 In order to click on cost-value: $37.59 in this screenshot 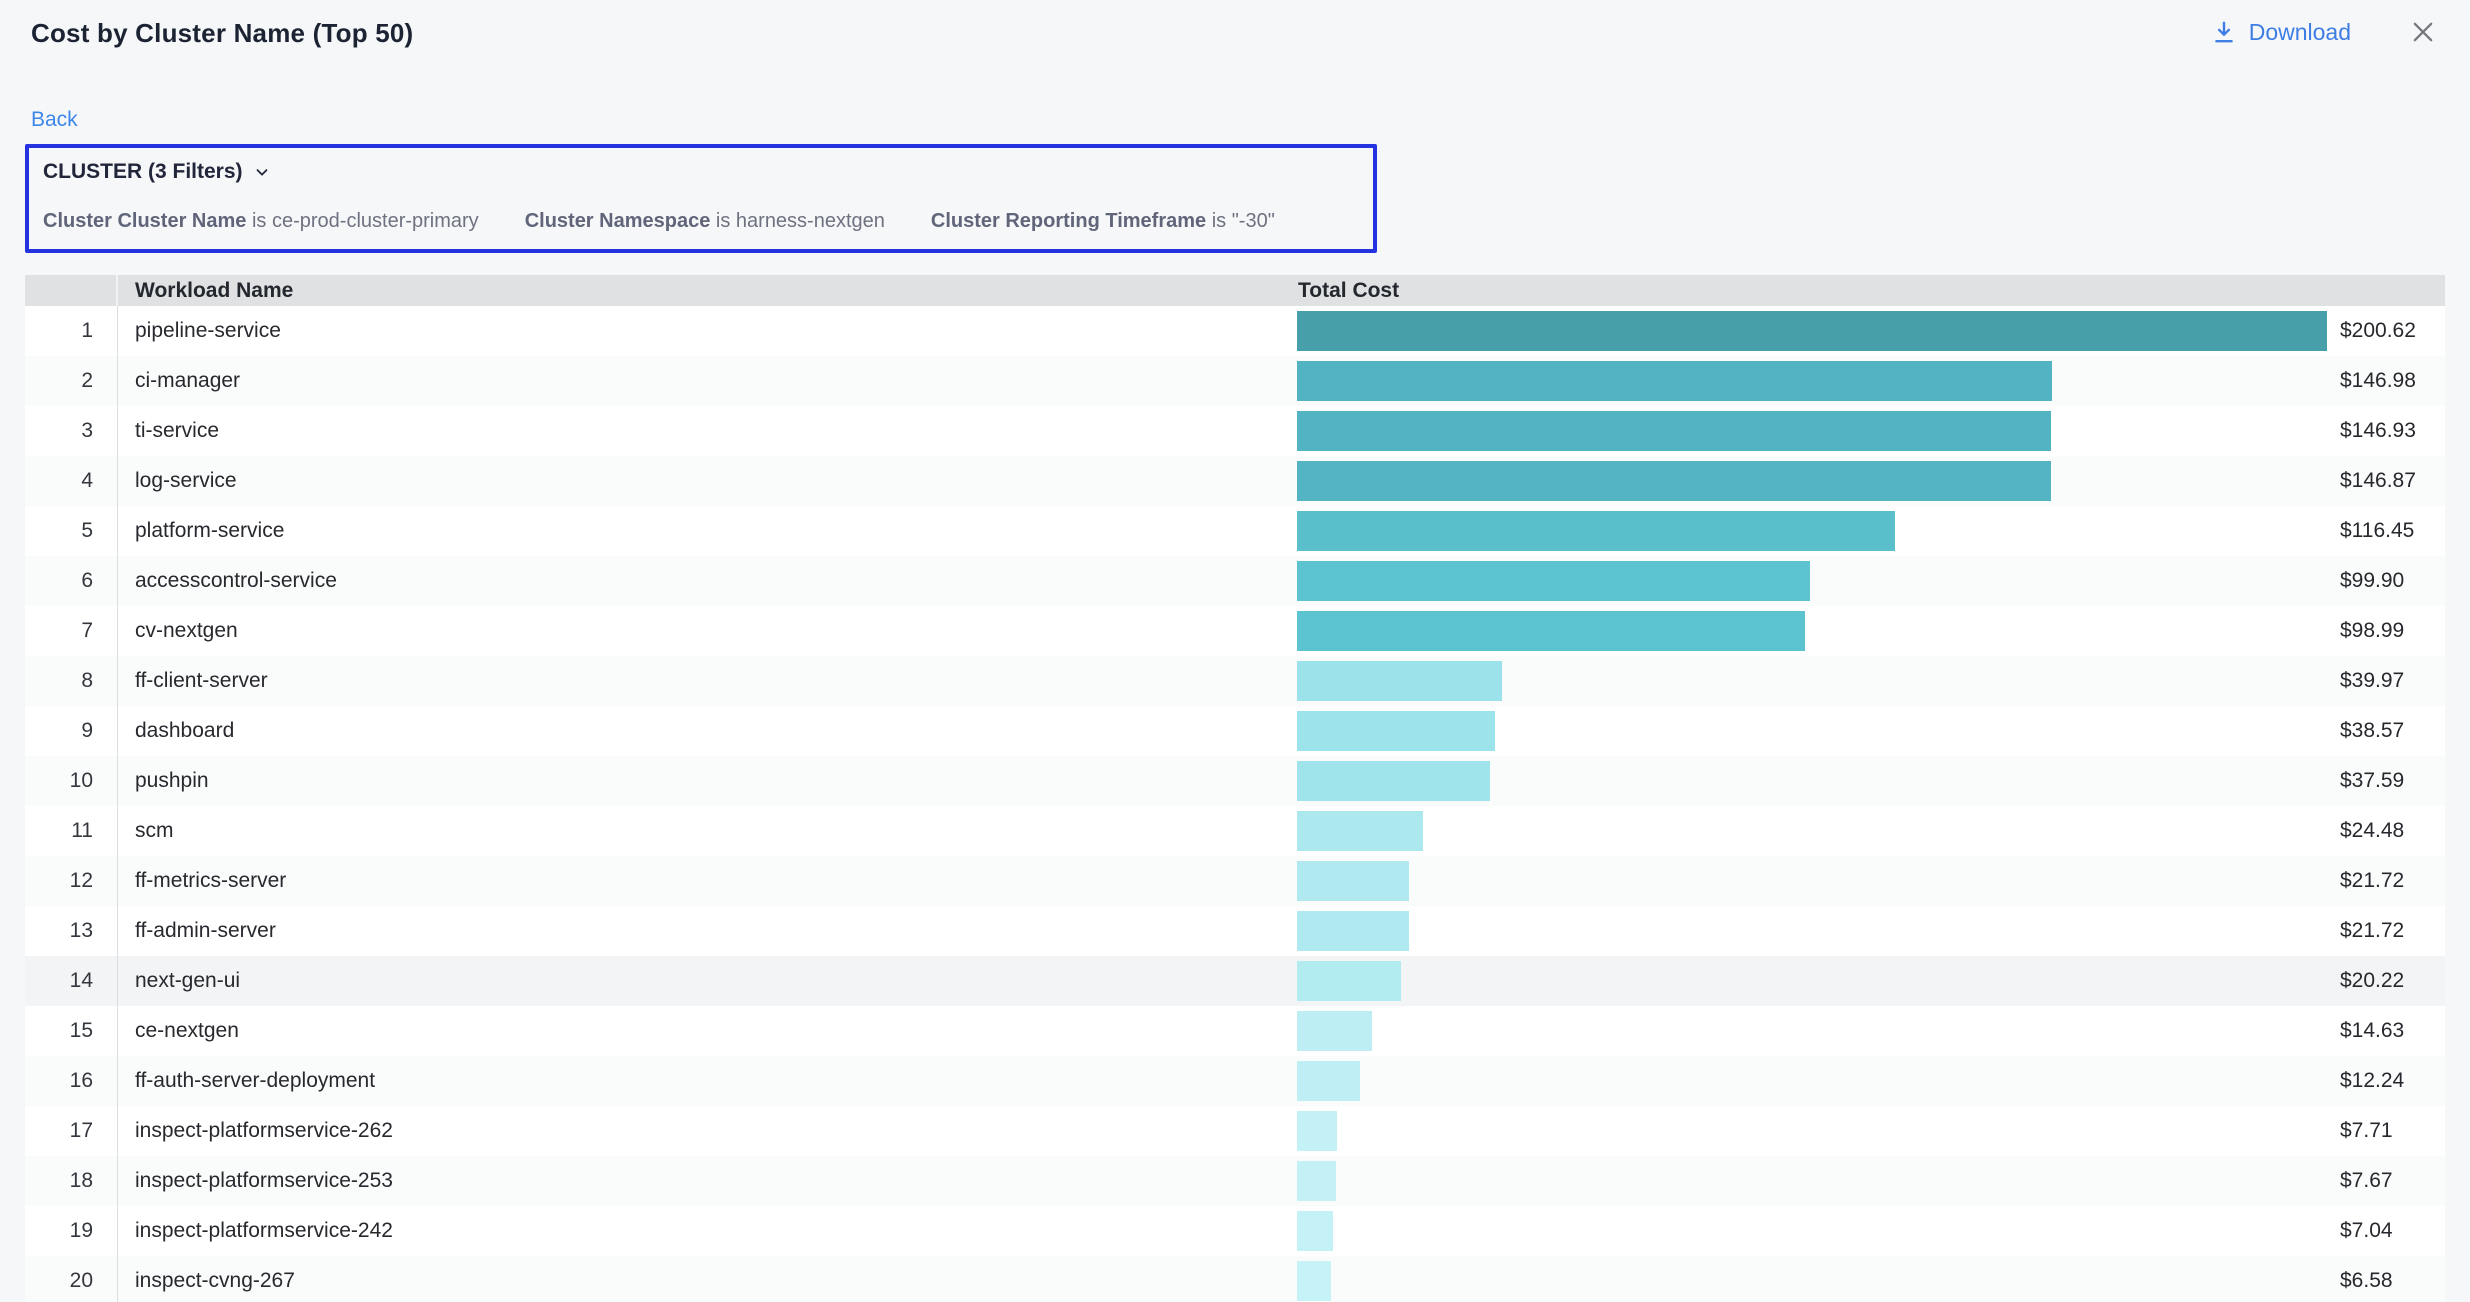, I will do `click(2372, 780)`.